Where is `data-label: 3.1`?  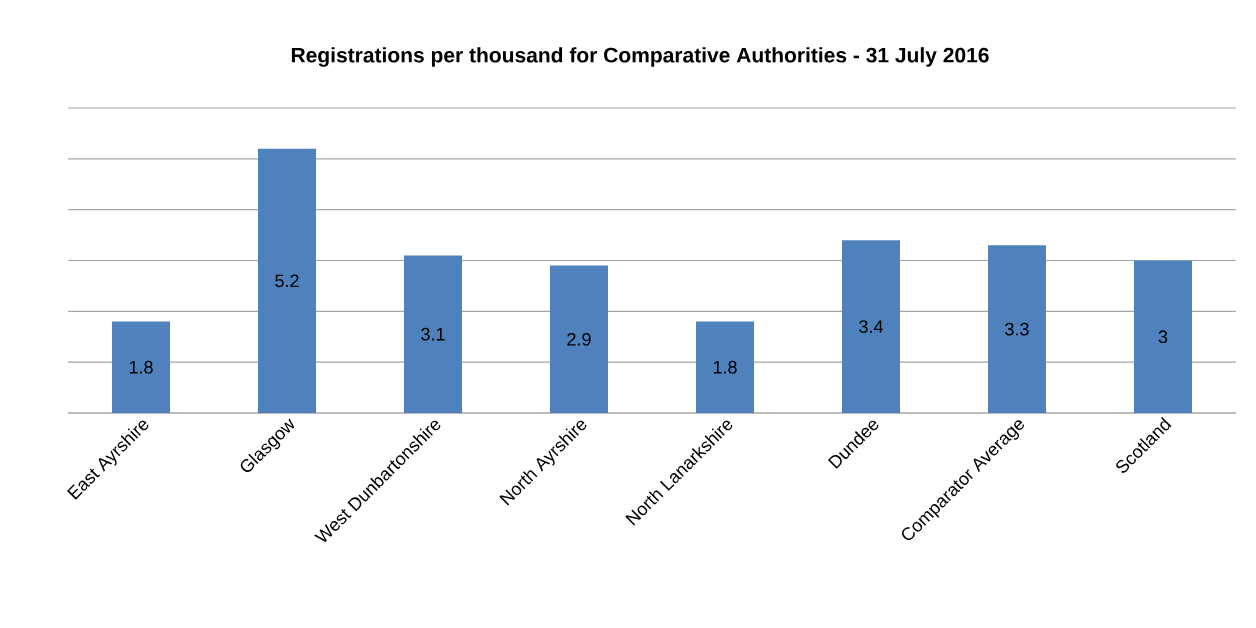 data-label: 3.1 is located at coordinates (433, 334).